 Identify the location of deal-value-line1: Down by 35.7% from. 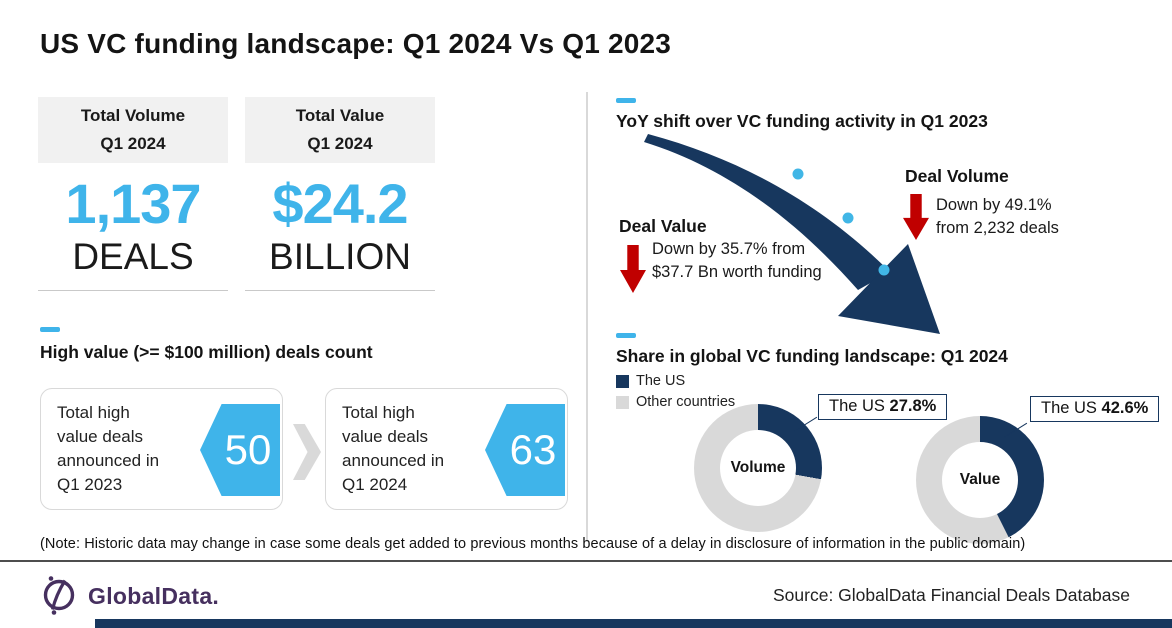
(729, 249).